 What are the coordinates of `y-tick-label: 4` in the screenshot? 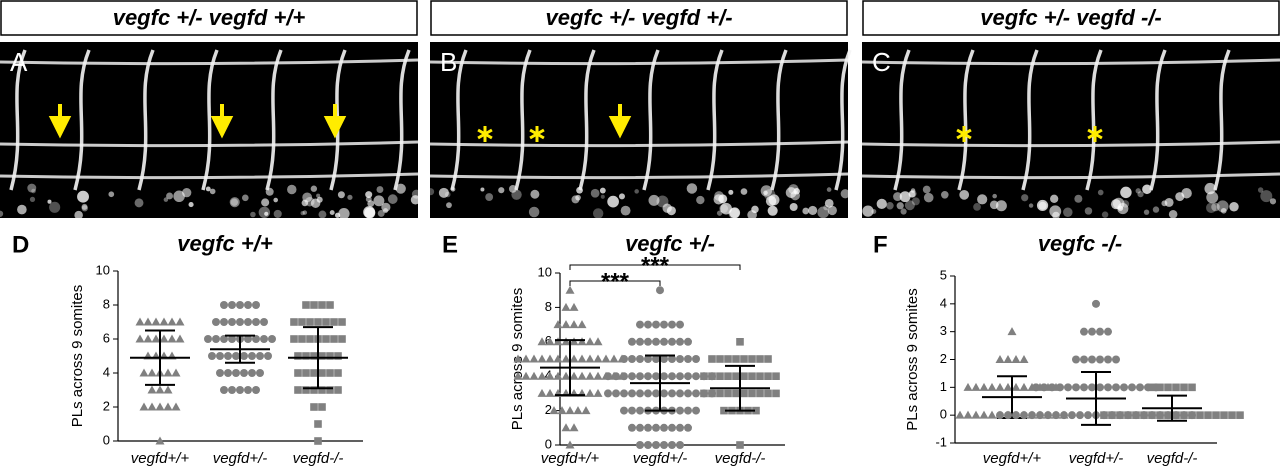 It's located at (106, 371).